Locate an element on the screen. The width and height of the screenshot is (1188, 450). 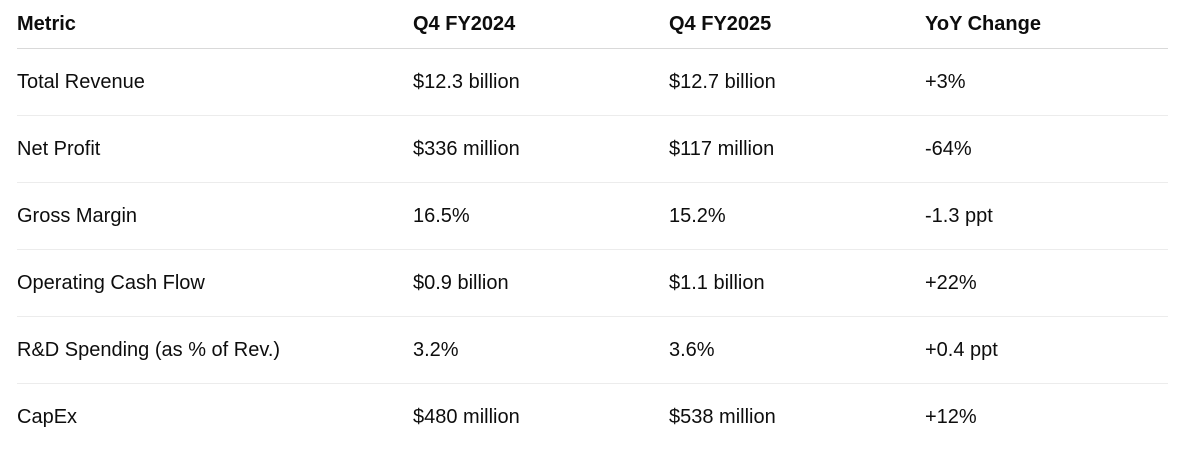
fy2025-cell: $12.7 billion is located at coordinates (797, 82).